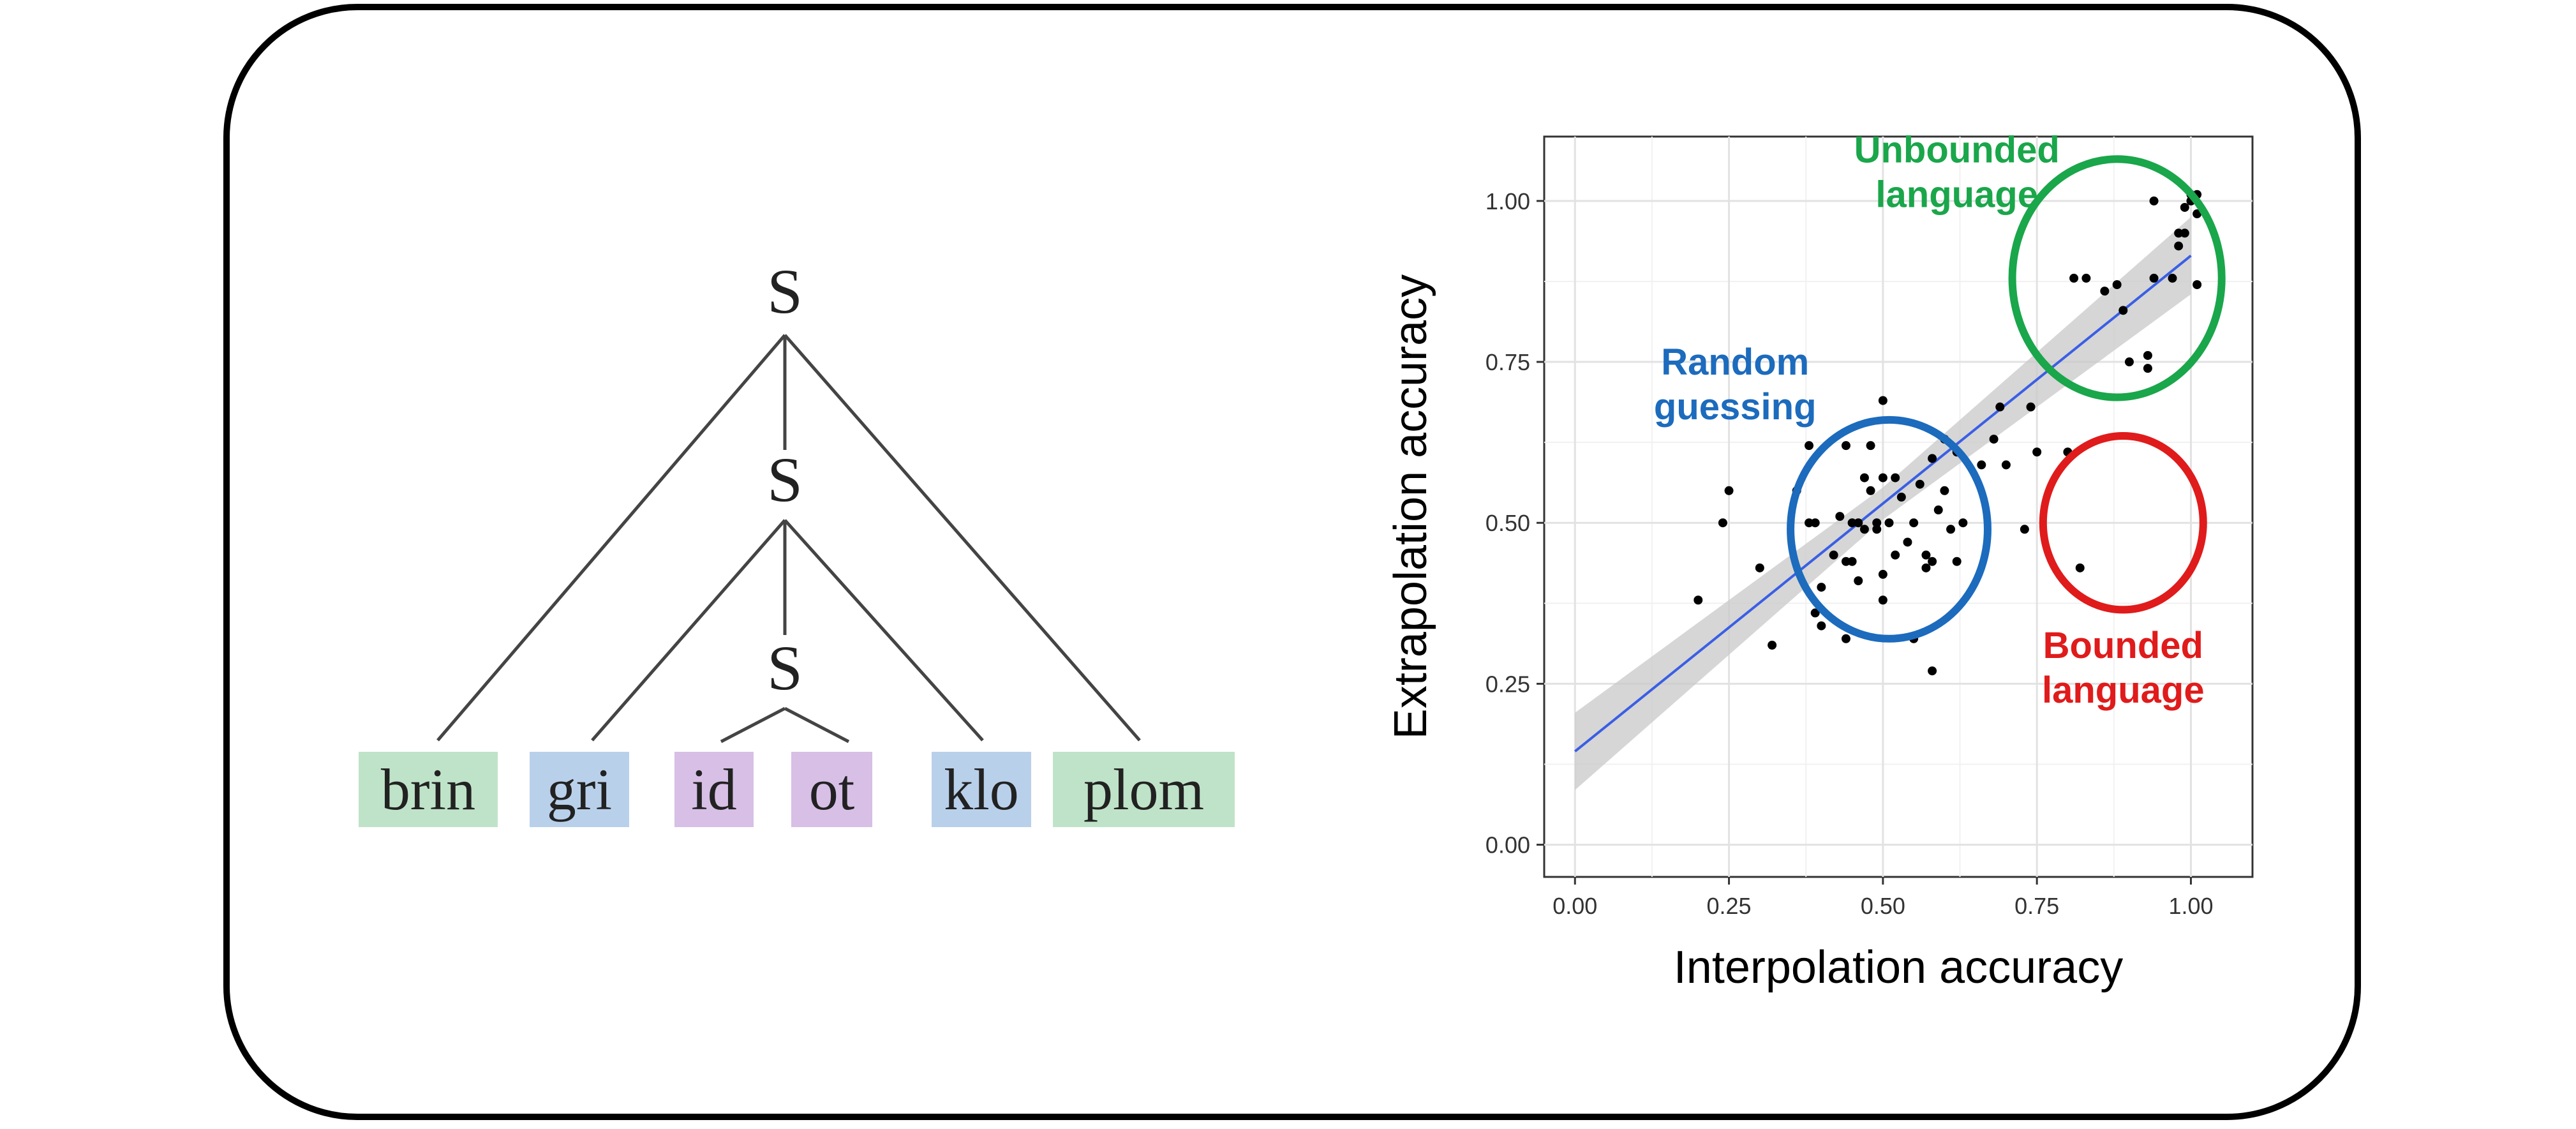 The width and height of the screenshot is (2576, 1129). I want to click on random-guessing-circle, so click(1889, 529).